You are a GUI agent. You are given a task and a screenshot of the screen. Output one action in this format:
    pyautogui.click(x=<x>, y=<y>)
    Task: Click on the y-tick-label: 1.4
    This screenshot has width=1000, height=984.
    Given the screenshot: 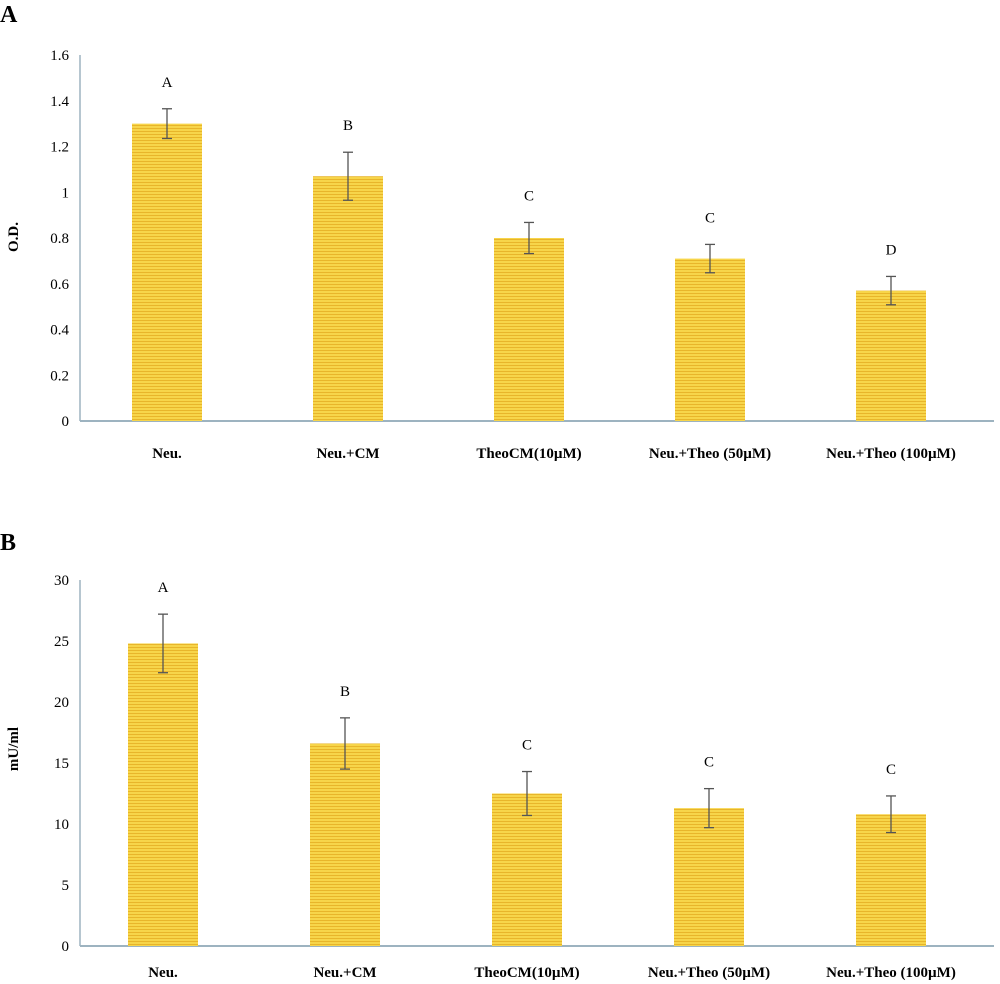 What is the action you would take?
    pyautogui.click(x=59, y=102)
    